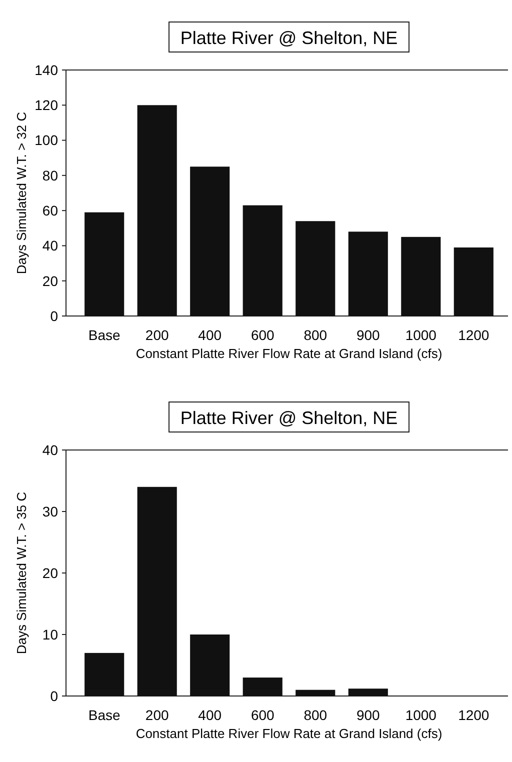 The height and width of the screenshot is (762, 512). What do you see at coordinates (50, 210) in the screenshot?
I see `y-tick-label: 60` at bounding box center [50, 210].